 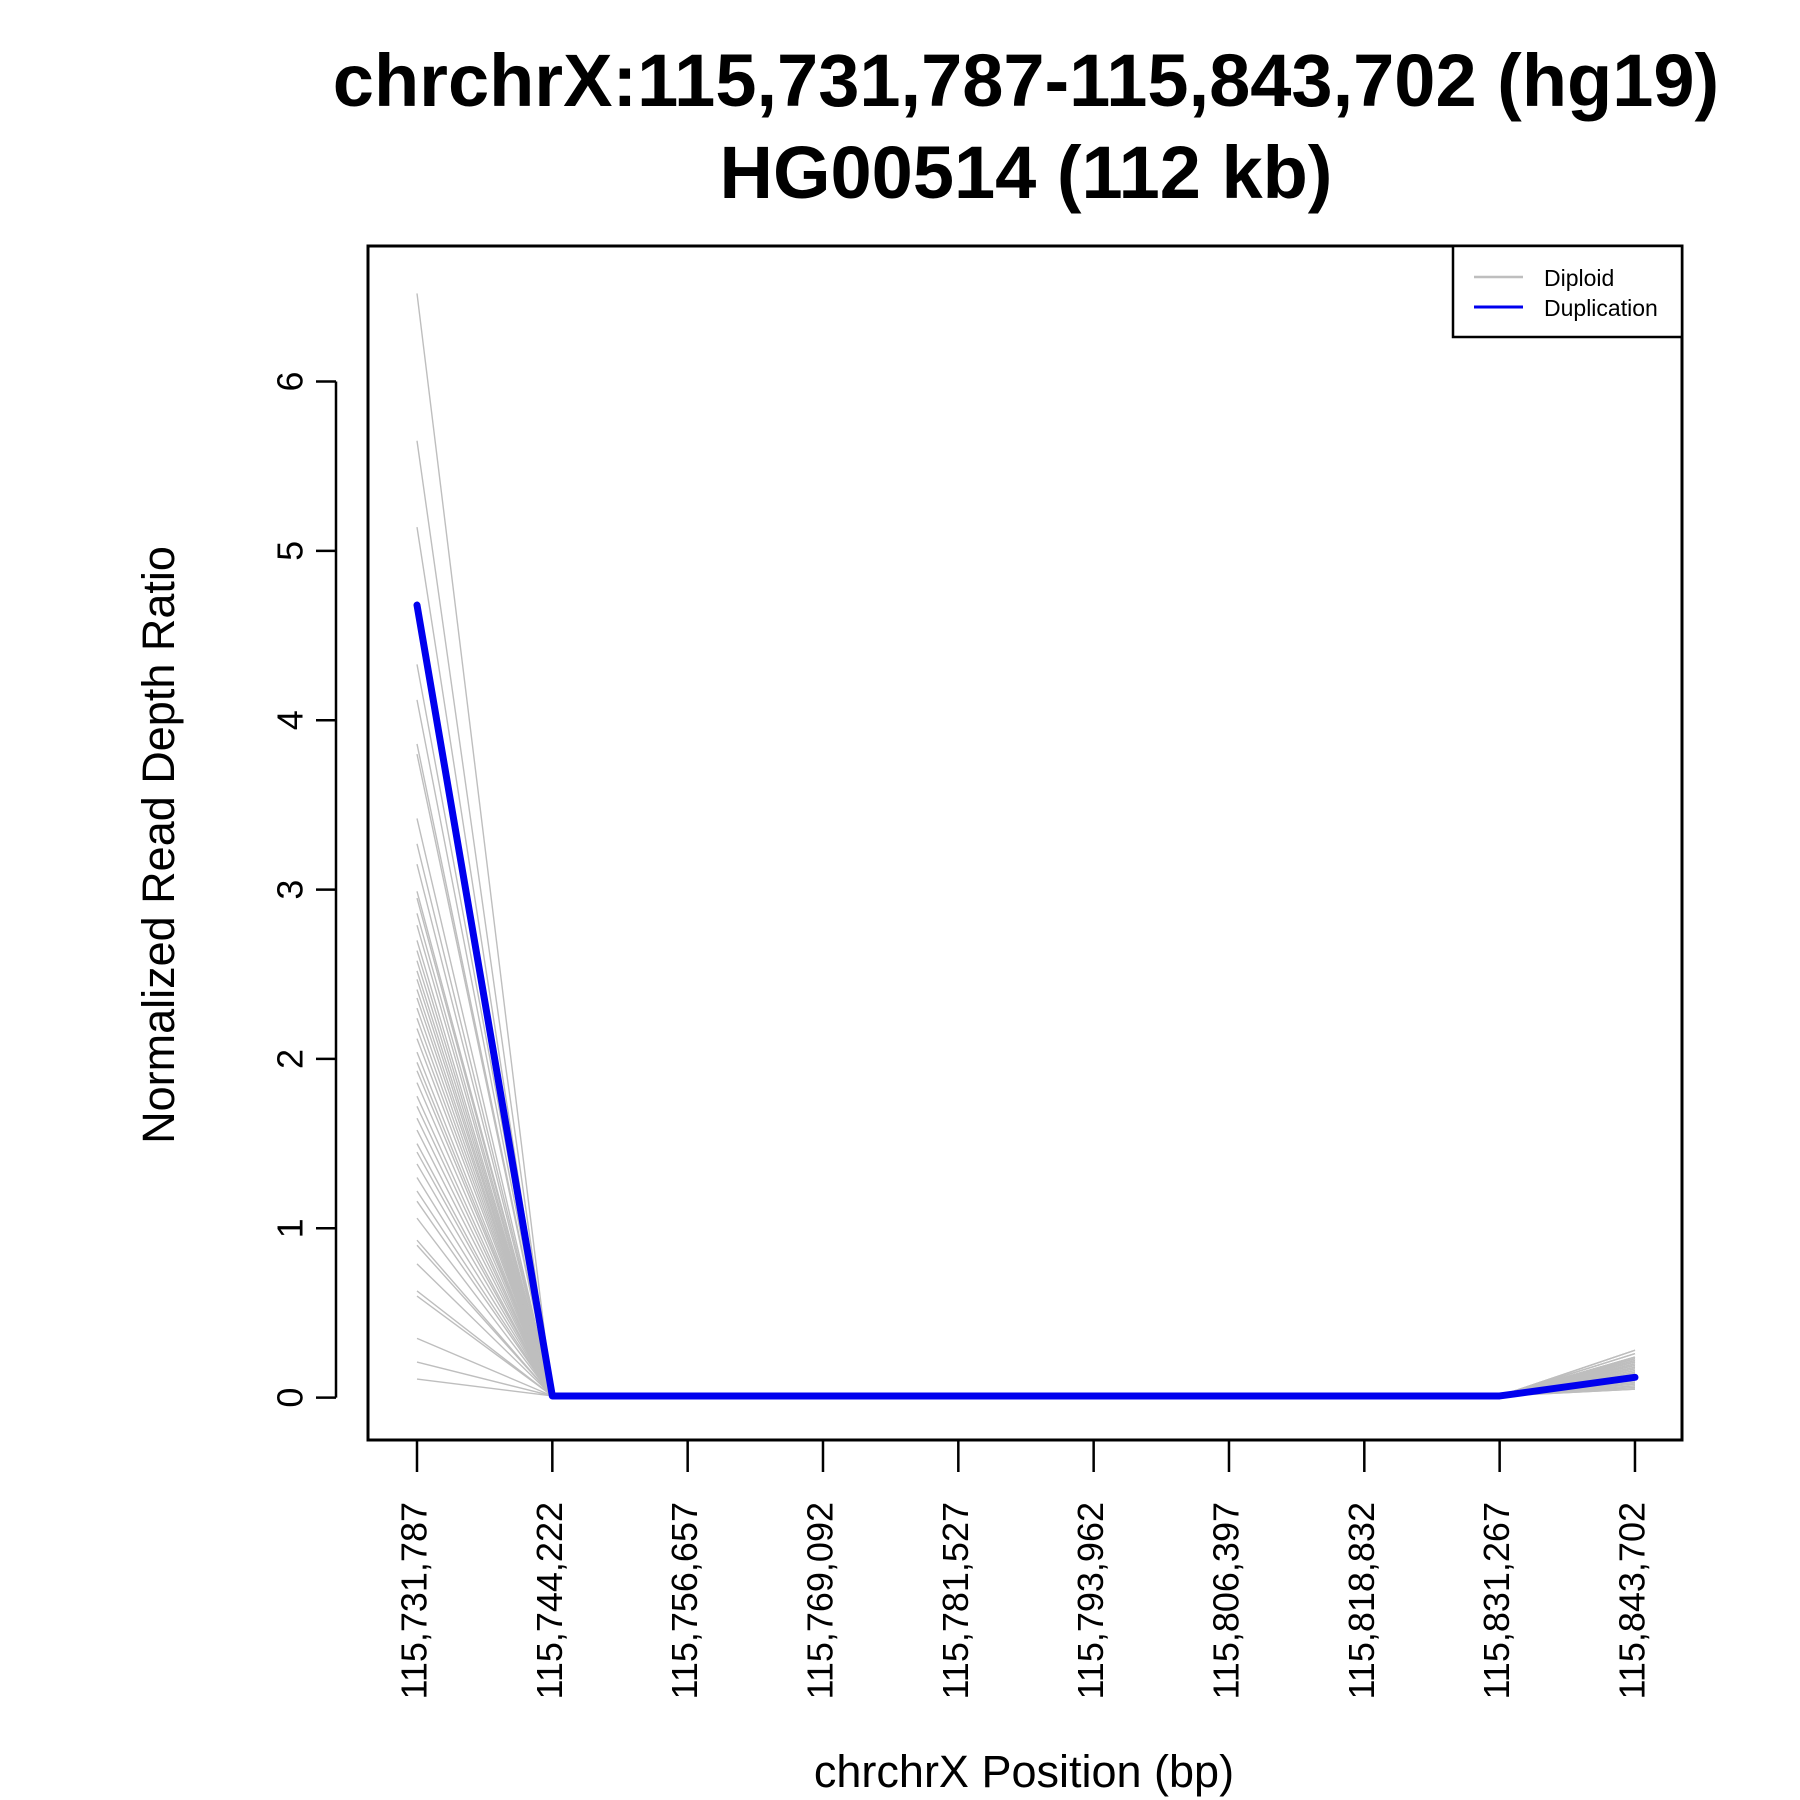 What do you see at coordinates (955, 1601) in the screenshot?
I see `x-tick-label: 115,781,527` at bounding box center [955, 1601].